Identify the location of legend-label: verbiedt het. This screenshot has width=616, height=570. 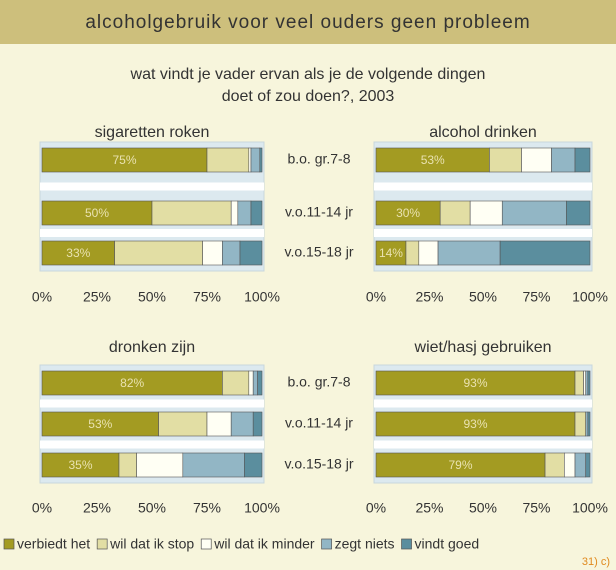
(53, 544).